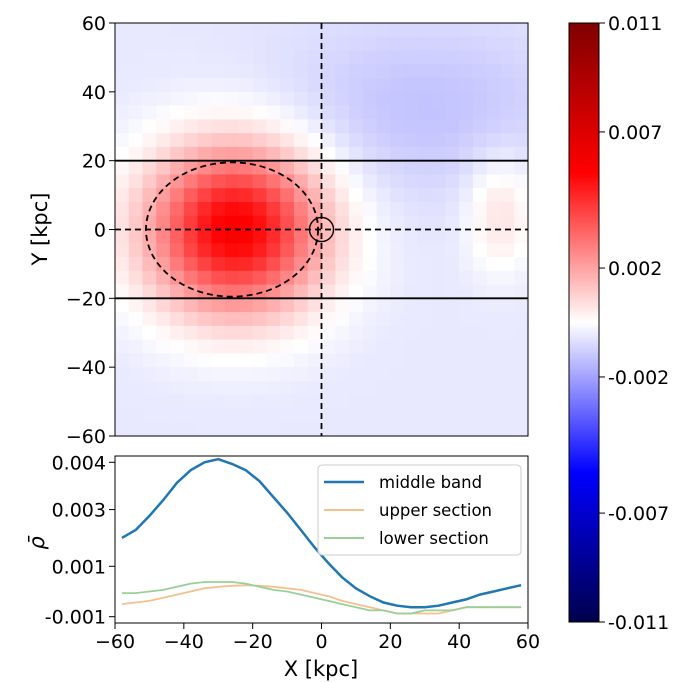 The width and height of the screenshot is (694, 682). What do you see at coordinates (115, 642) in the screenshot?
I see `line-x-tick-label: −60` at bounding box center [115, 642].